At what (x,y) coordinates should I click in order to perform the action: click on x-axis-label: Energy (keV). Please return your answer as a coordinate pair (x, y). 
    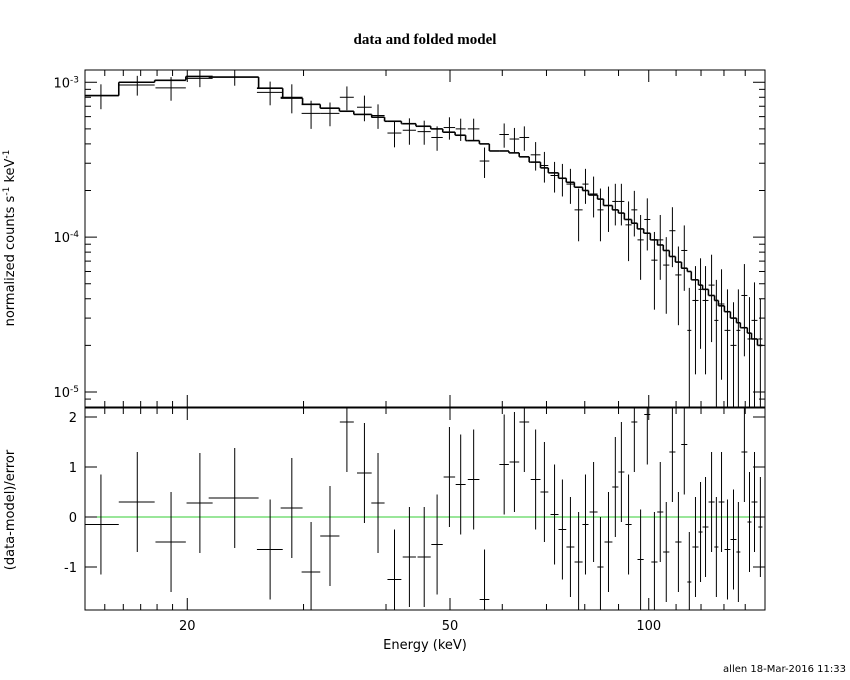
    Looking at the image, I should click on (425, 645).